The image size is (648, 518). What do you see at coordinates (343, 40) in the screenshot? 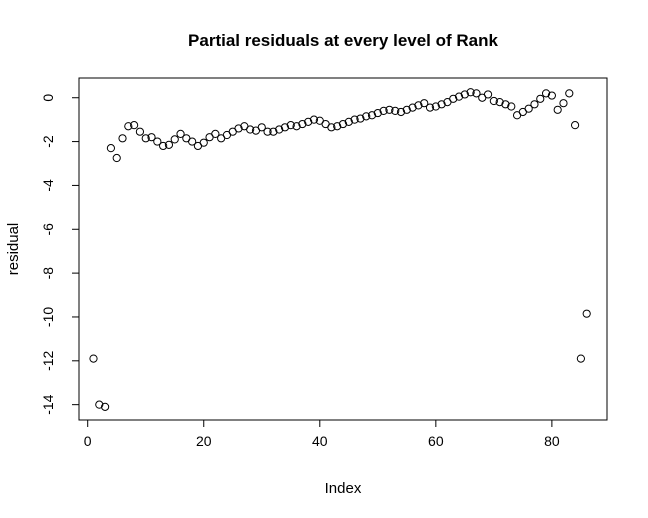
I see `chart-title: Partial residuals at every level of Rank` at bounding box center [343, 40].